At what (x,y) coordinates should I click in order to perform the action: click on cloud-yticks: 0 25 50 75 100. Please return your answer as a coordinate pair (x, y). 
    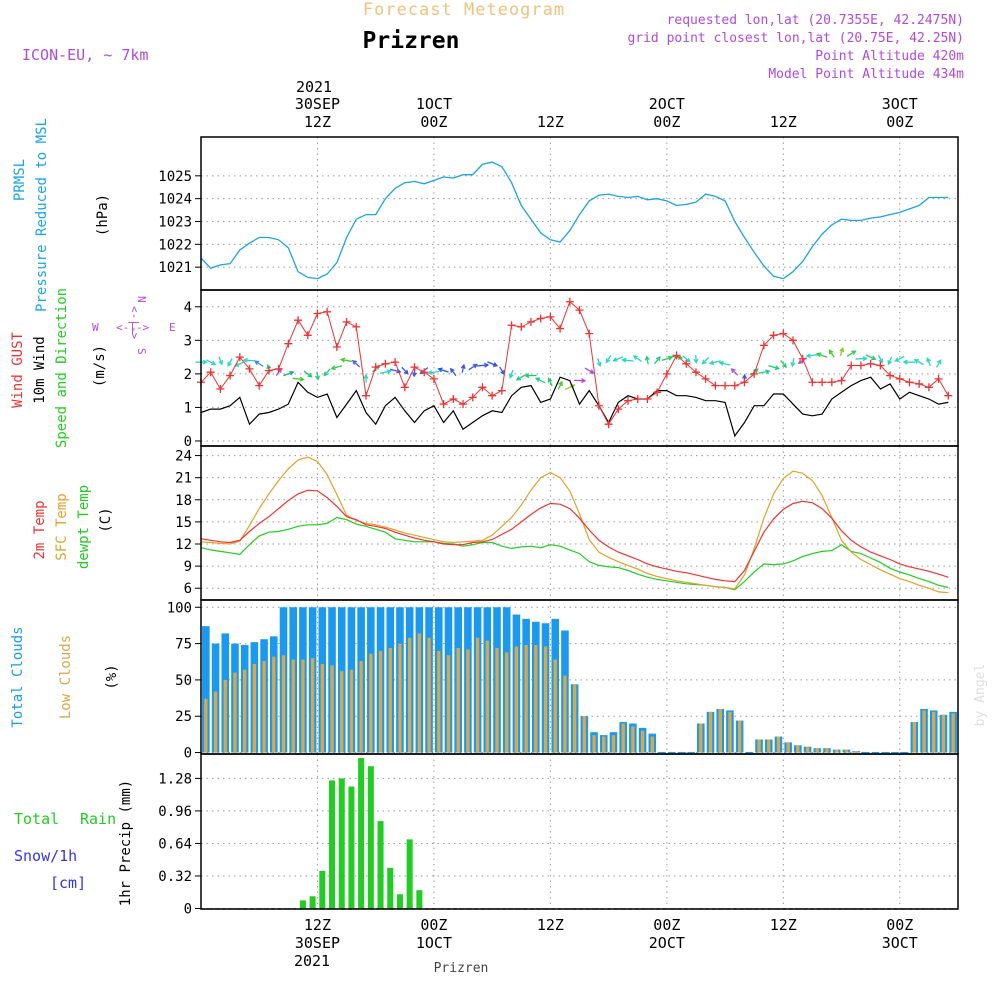
    Looking at the image, I should click on (184, 681).